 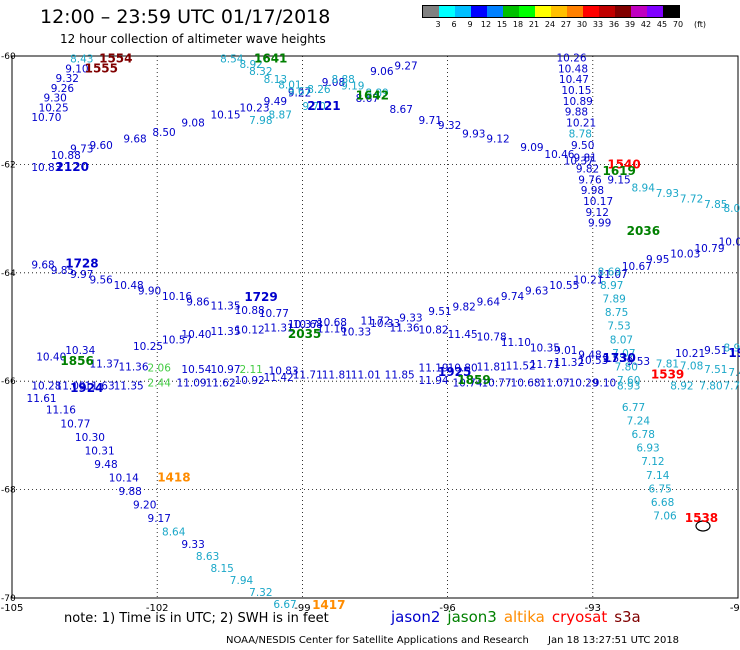 What do you see at coordinates (160, 368) in the screenshot?
I see `swh-value: 2.06` at bounding box center [160, 368].